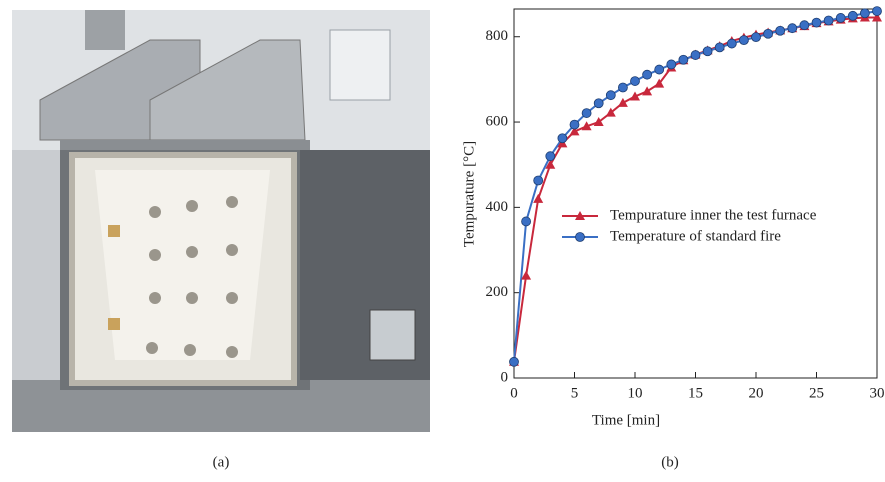  I want to click on y-tick-label: 200, so click(497, 292).